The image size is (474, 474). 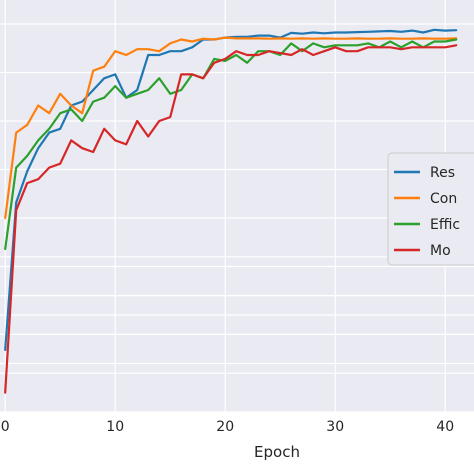 I want to click on x-tick-labels: 0 10 20 30 40, so click(x=227, y=427).